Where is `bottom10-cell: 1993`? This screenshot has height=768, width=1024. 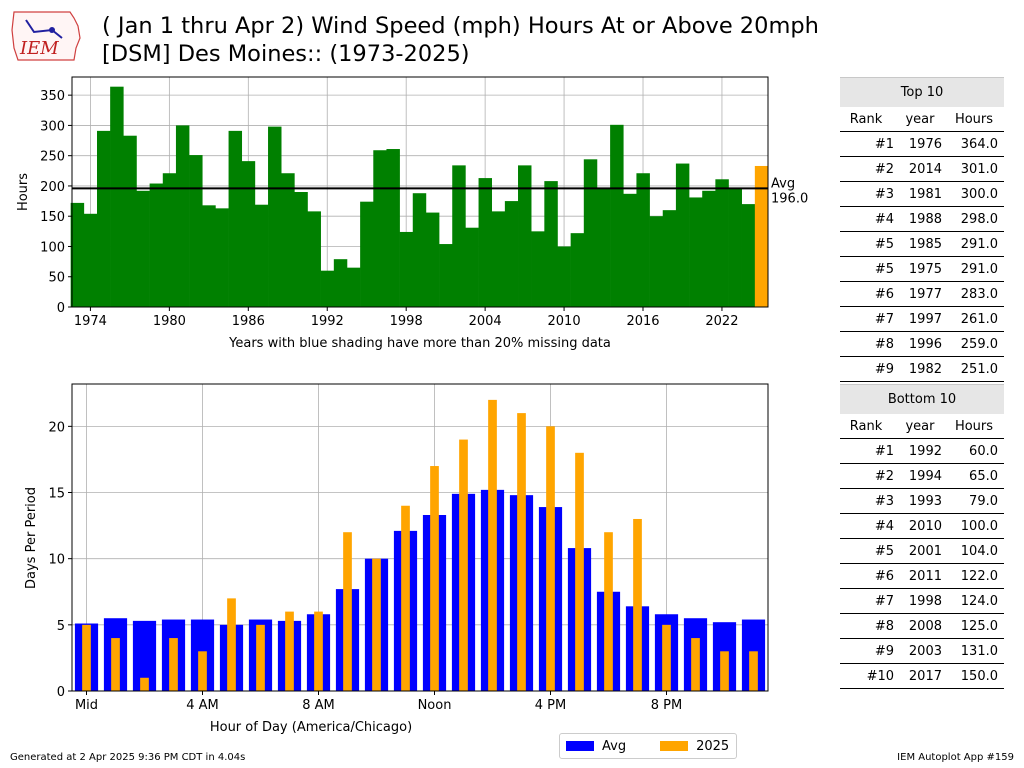
bottom10-cell: 1993 is located at coordinates (925, 501).